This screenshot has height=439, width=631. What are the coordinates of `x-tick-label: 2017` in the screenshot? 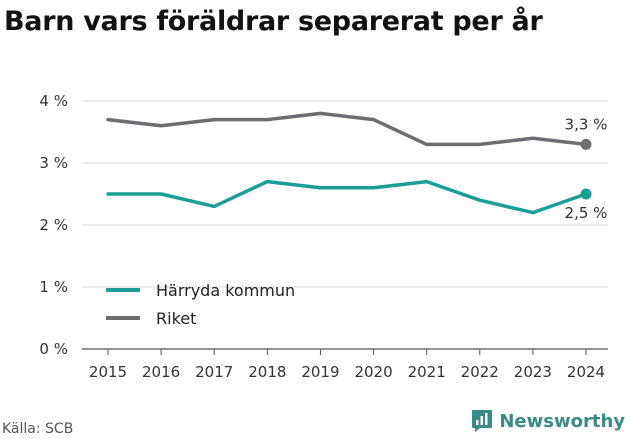 It's located at (214, 372).